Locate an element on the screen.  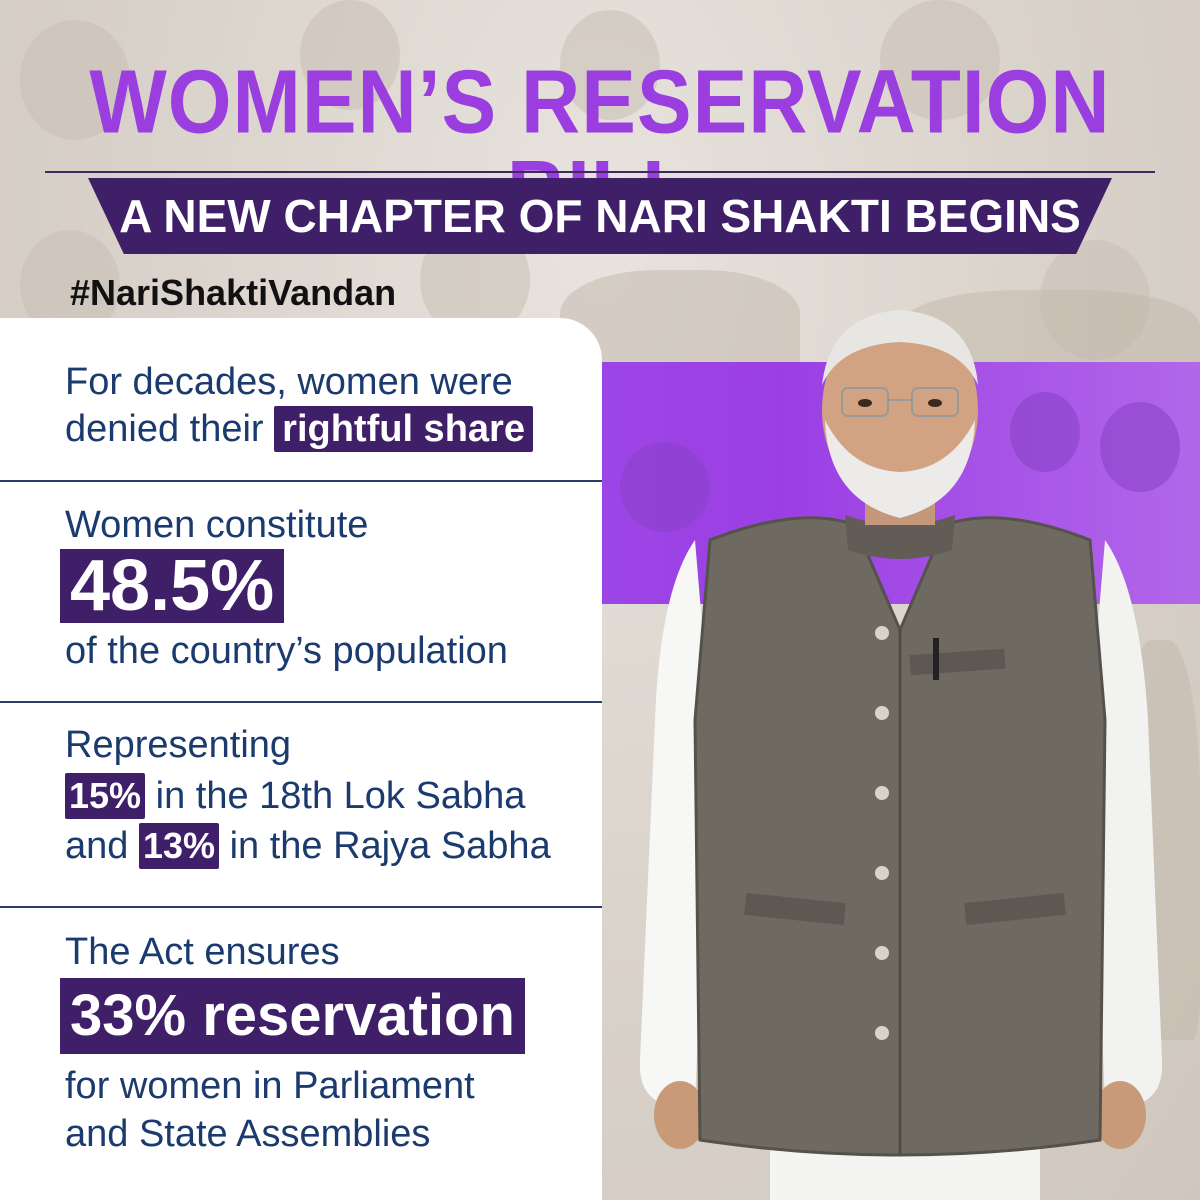
fact1-highlight: rightful share is located at coordinates (403, 429).